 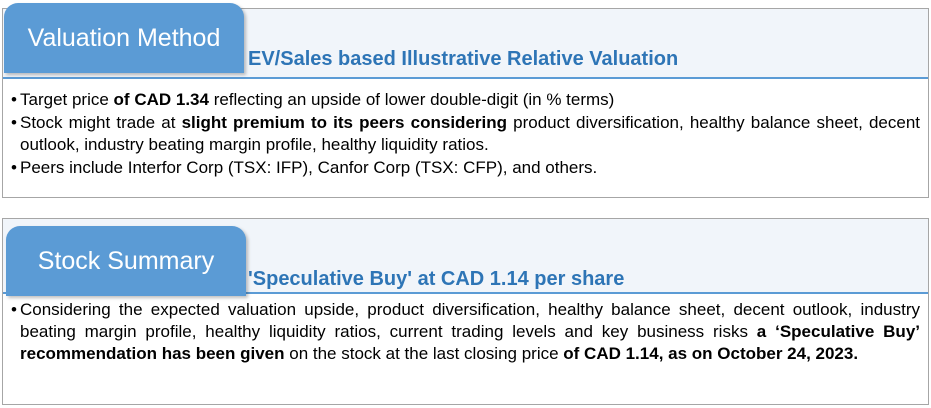 I want to click on bullet-text-run: slight premium to its peers considering, so click(x=344, y=122).